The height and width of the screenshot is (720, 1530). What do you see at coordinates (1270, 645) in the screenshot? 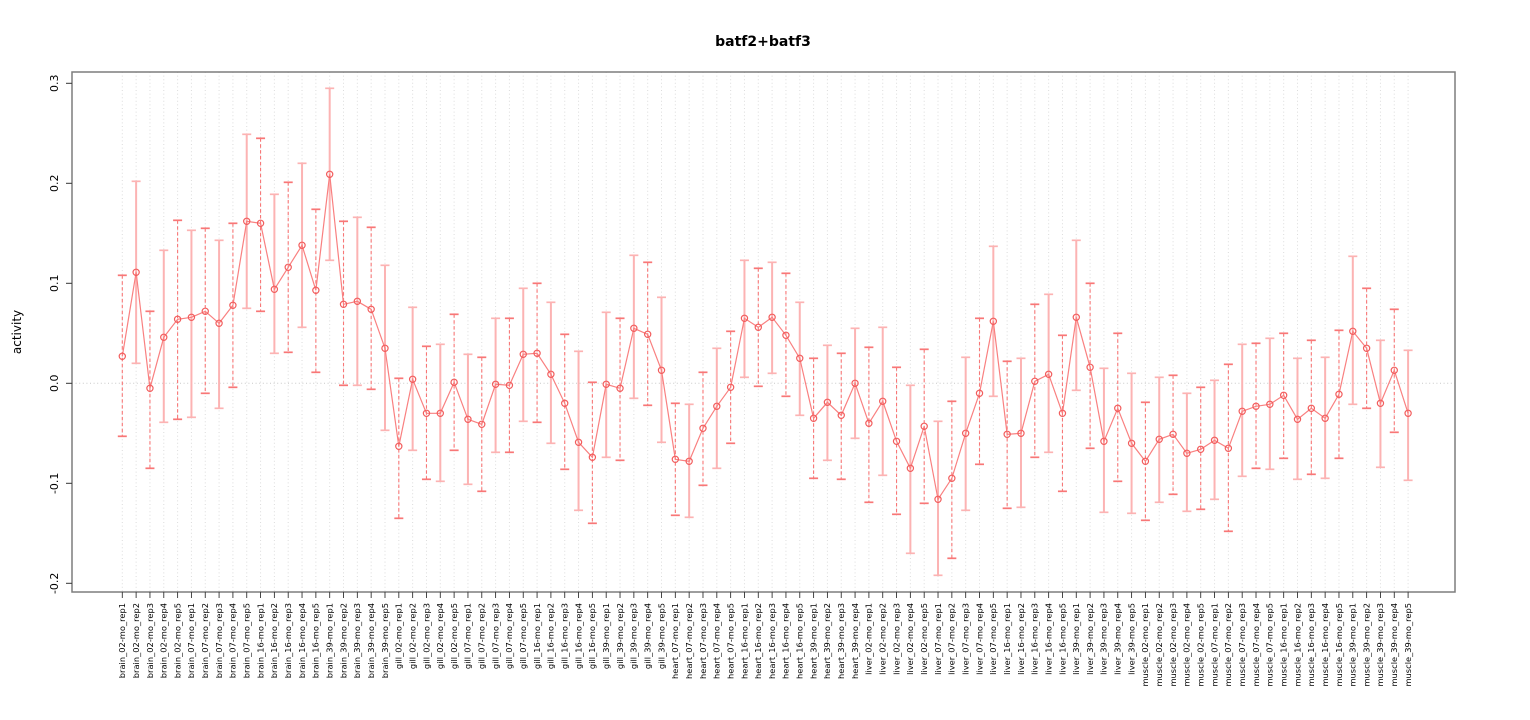
I see `x-tick-label: muscle_07-mo_rep5` at bounding box center [1270, 645].